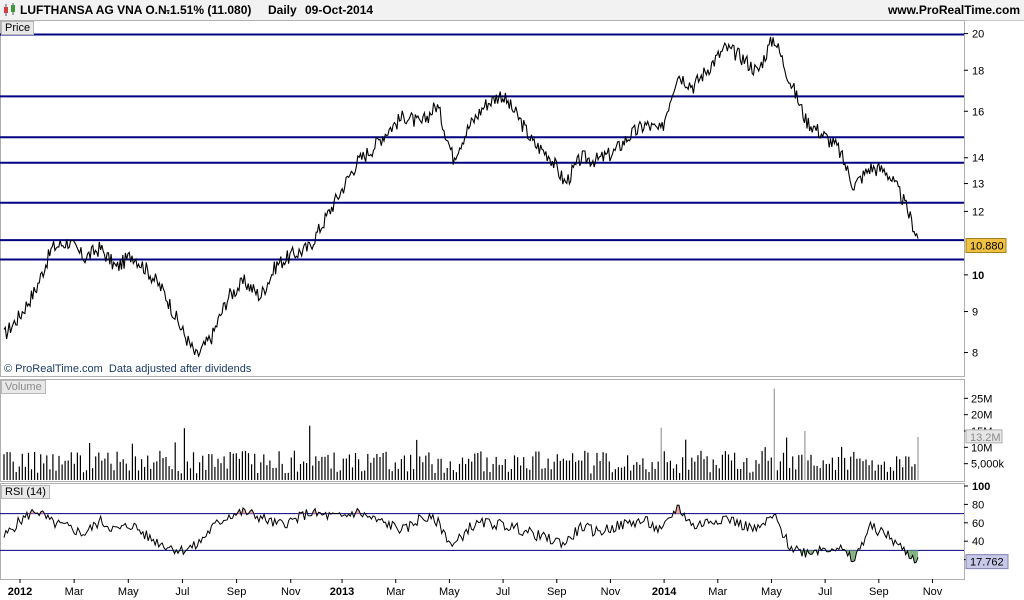 Image resolution: width=1024 pixels, height=600 pixels. Describe the element at coordinates (95, 10) in the screenshot. I see `instrument-title: LUFTHANSA AG VNA O.N.` at that location.